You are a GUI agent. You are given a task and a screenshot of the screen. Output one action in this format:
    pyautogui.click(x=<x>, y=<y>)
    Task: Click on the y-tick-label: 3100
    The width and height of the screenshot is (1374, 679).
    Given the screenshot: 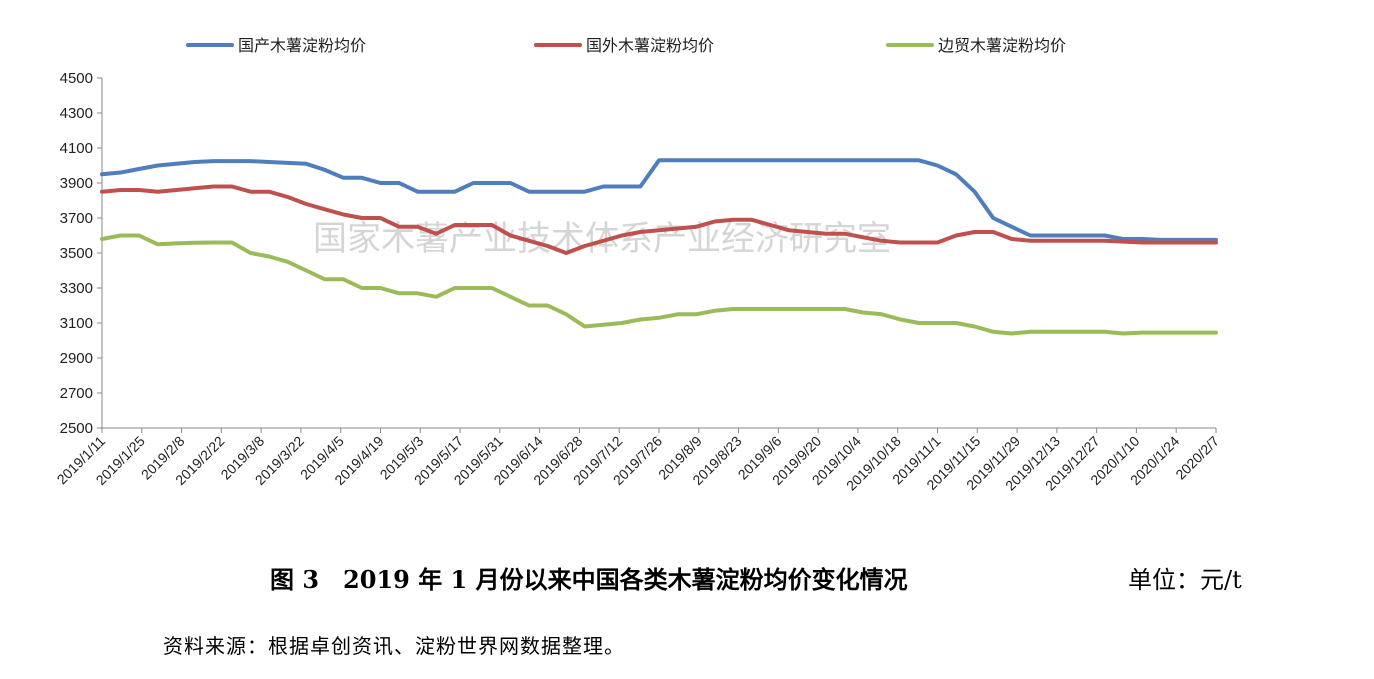 What is the action you would take?
    pyautogui.click(x=76, y=323)
    